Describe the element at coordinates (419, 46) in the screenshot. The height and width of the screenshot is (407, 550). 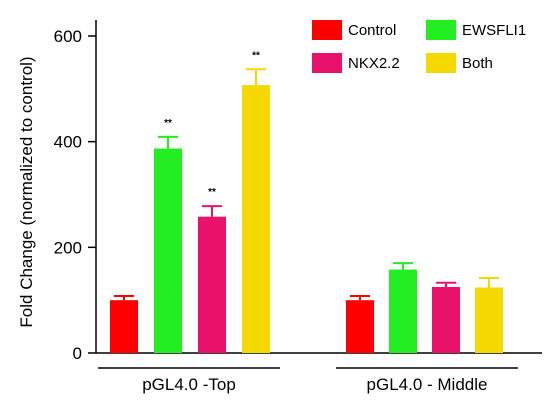
I see `legend: Control EWSFLI1 NKX2.2 Both` at that location.